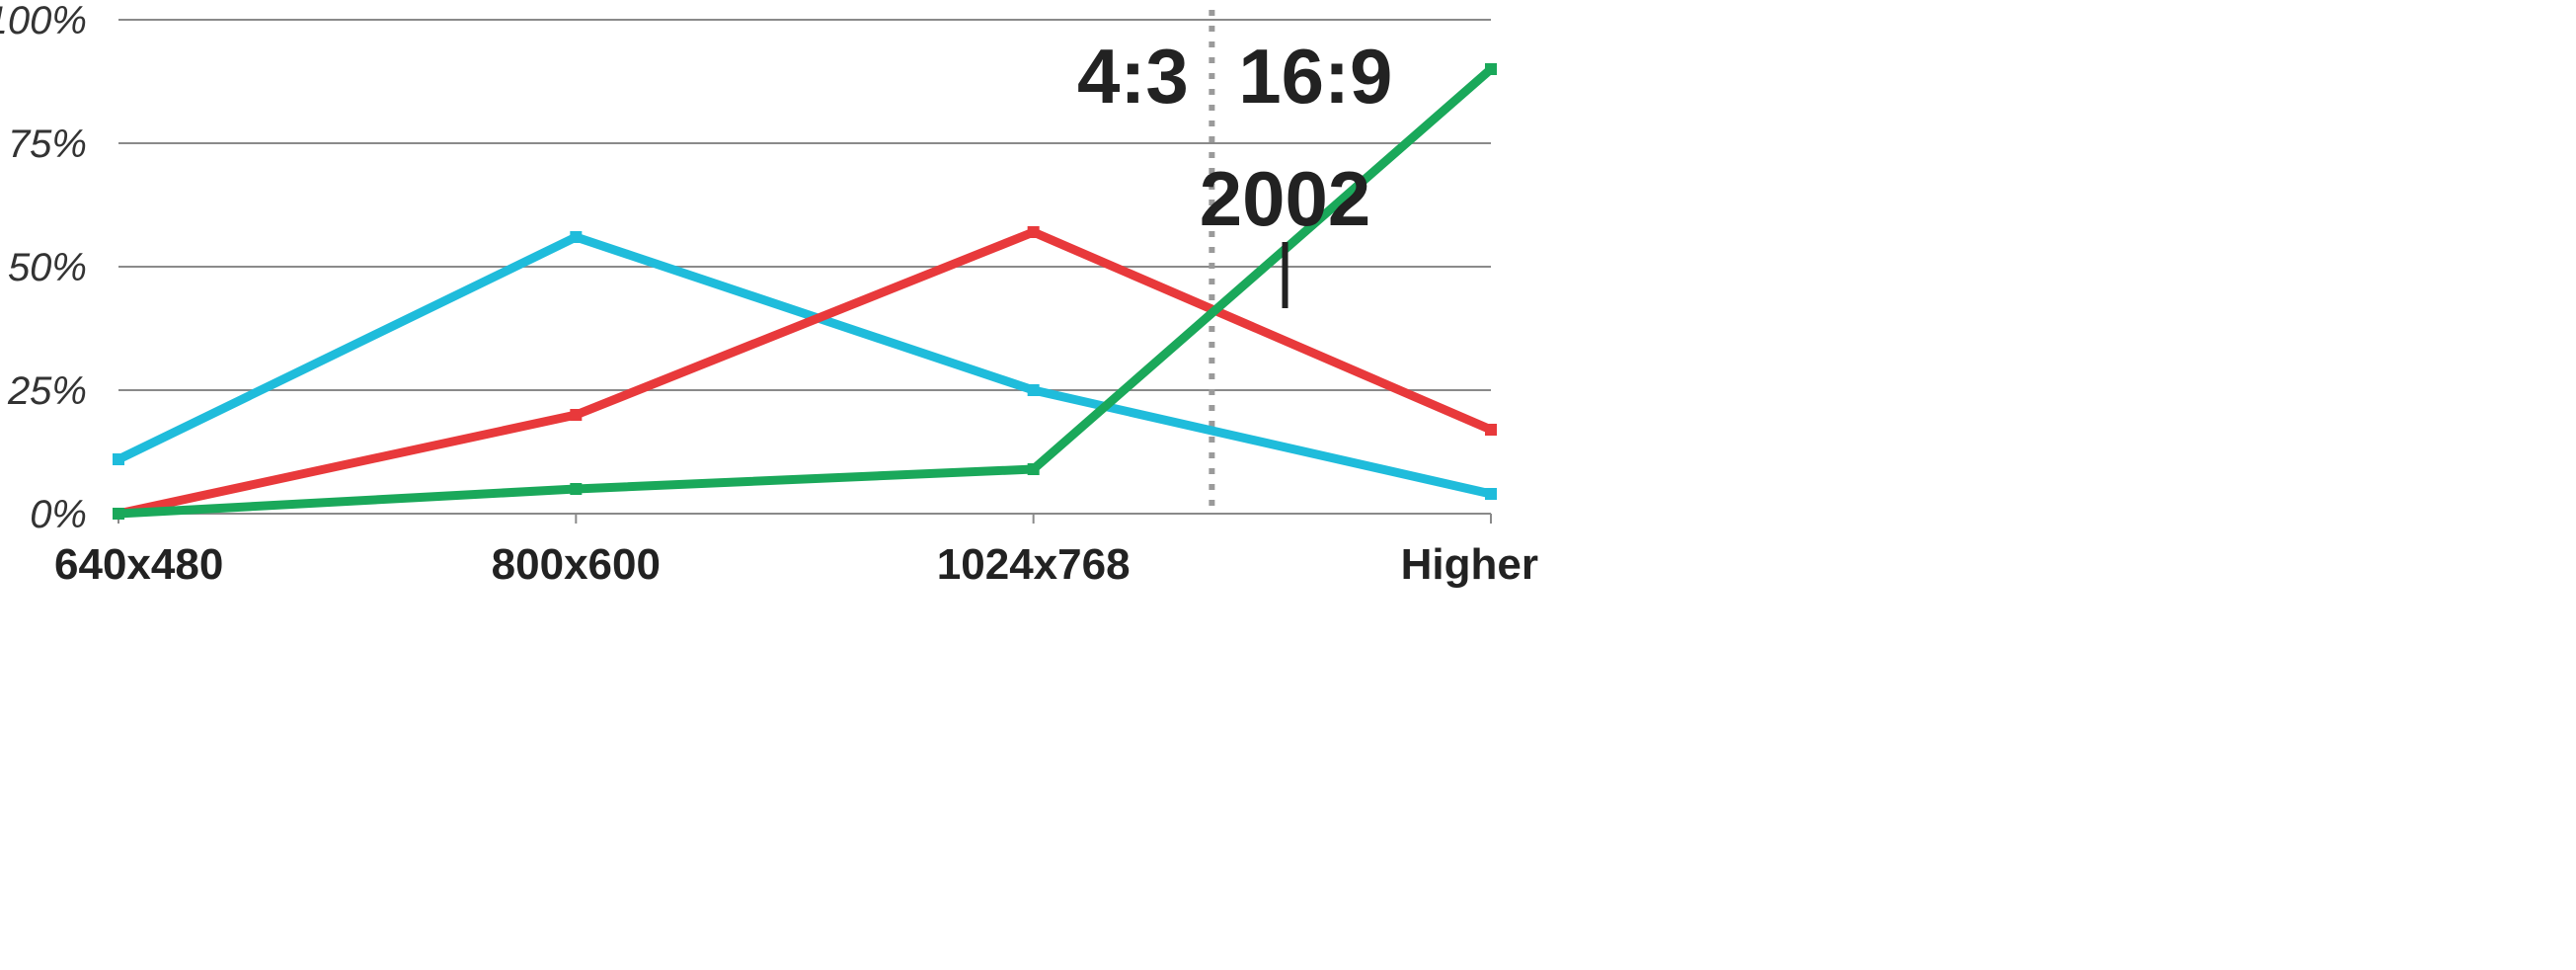 The width and height of the screenshot is (2576, 970). What do you see at coordinates (1285, 198) in the screenshot?
I see `year-annotation: 2002` at bounding box center [1285, 198].